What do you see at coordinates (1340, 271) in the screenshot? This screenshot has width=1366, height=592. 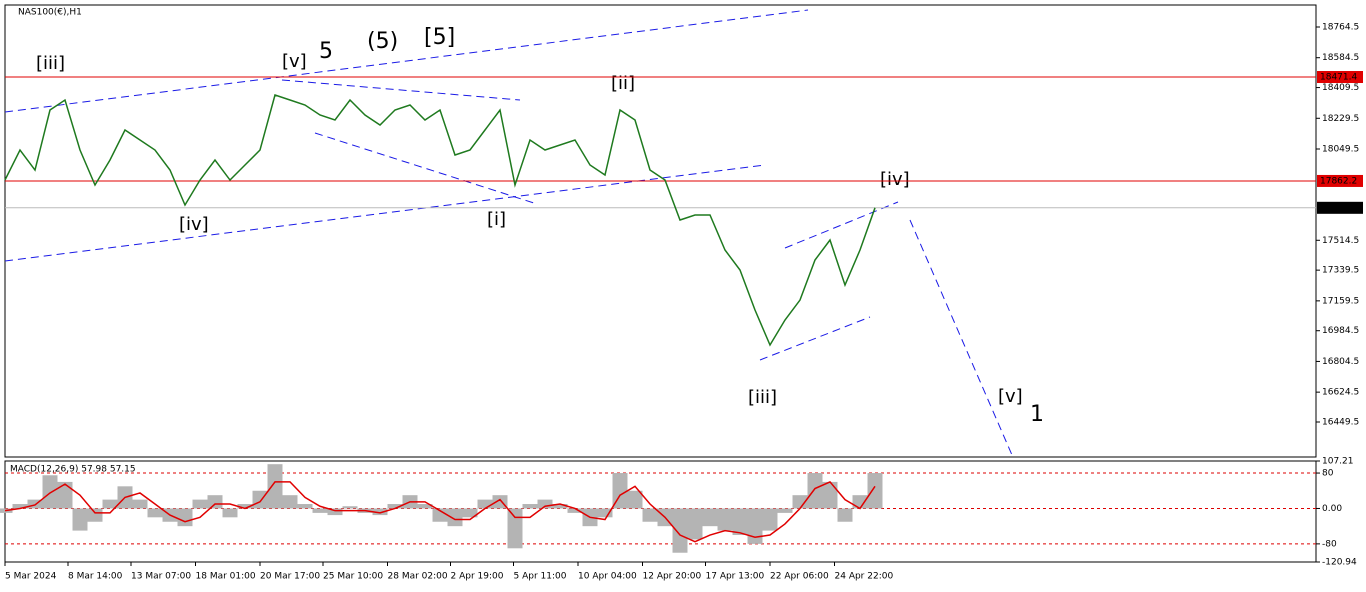 I see `y-tick-label: 17339.5` at bounding box center [1340, 271].